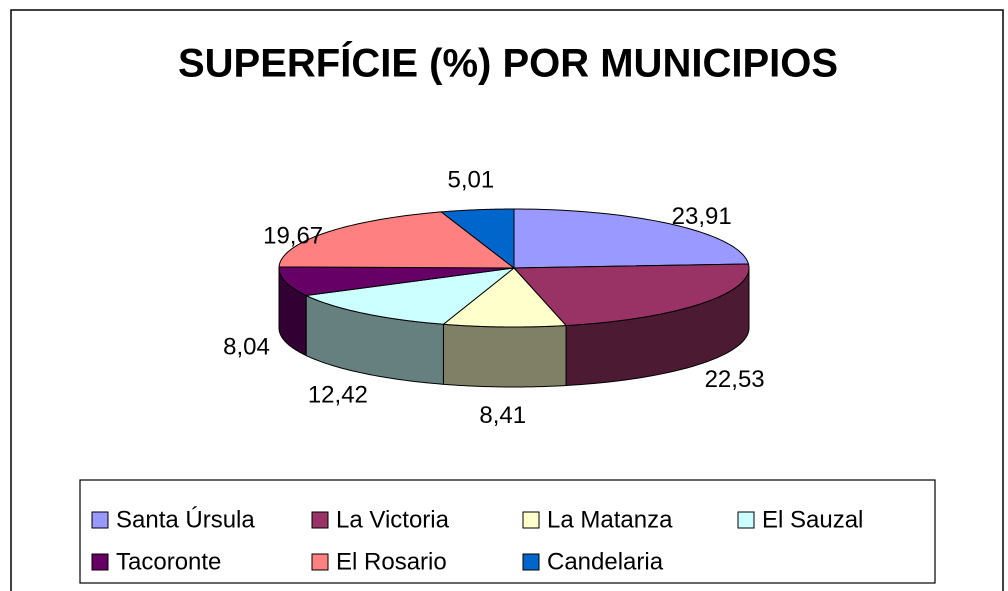  What do you see at coordinates (702, 216) in the screenshot?
I see `data-label: 23,91` at bounding box center [702, 216].